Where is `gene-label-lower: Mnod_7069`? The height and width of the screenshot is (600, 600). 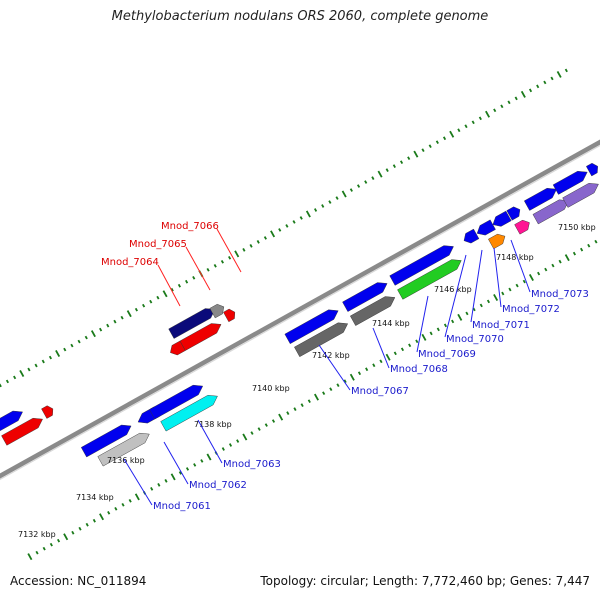 gene-label-lower: Mnod_7069 is located at coordinates (447, 354).